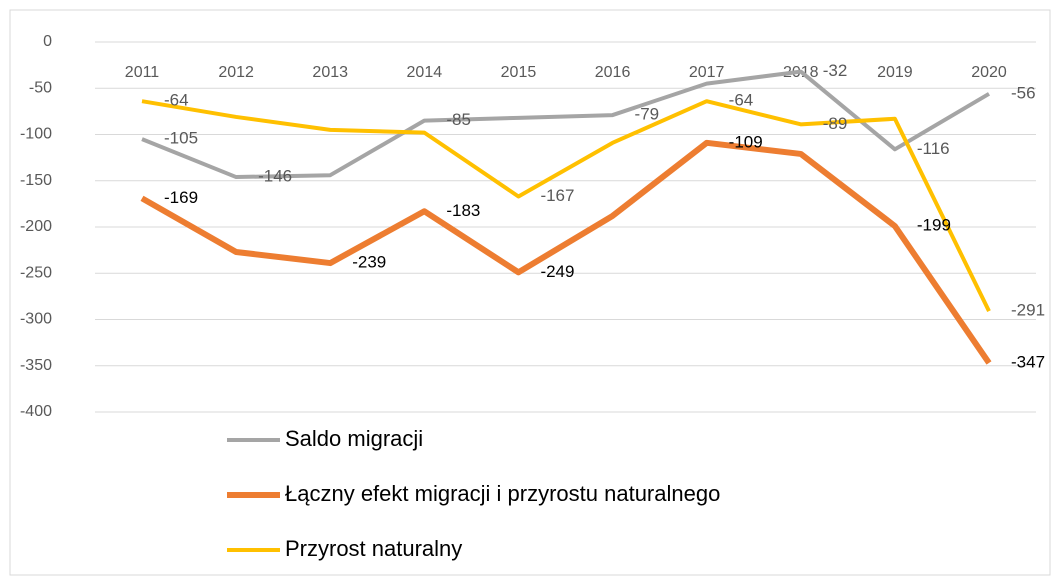  What do you see at coordinates (746, 141) in the screenshot?
I see `data-label: -109` at bounding box center [746, 141].